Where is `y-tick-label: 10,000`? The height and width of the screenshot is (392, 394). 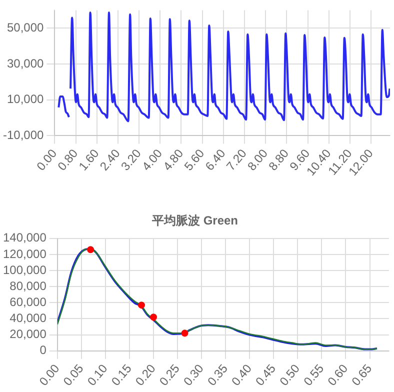 y-tick-label: 10,000 is located at coordinates (25, 99).